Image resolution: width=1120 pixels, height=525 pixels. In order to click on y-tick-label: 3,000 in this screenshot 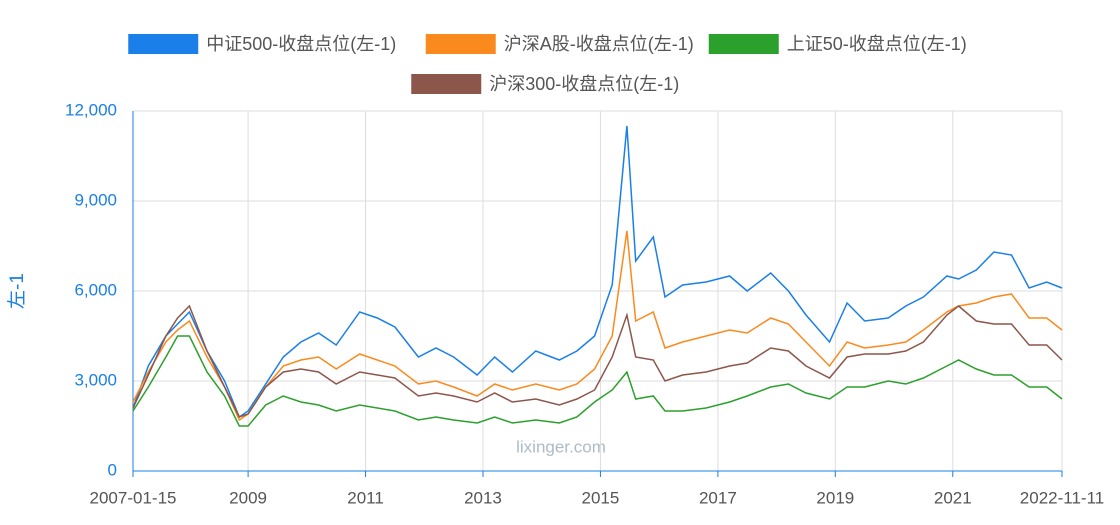, I will do `click(95, 379)`.